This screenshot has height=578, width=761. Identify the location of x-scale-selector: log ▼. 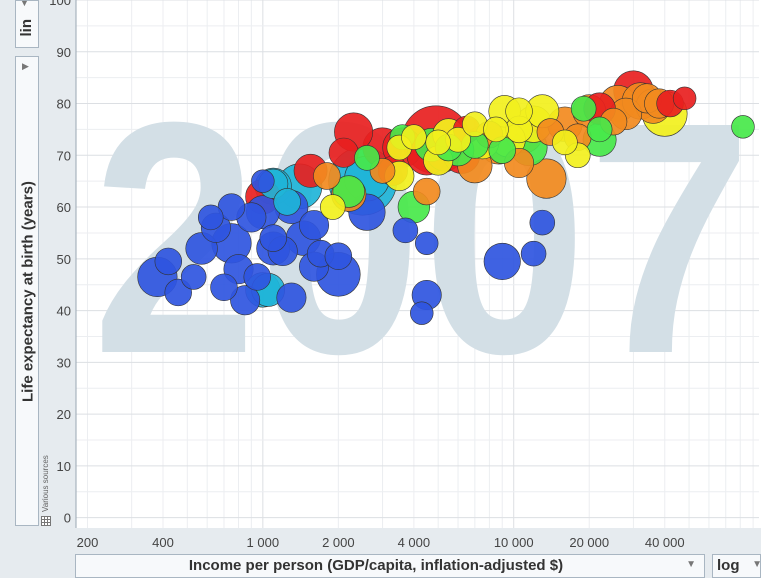
(736, 566).